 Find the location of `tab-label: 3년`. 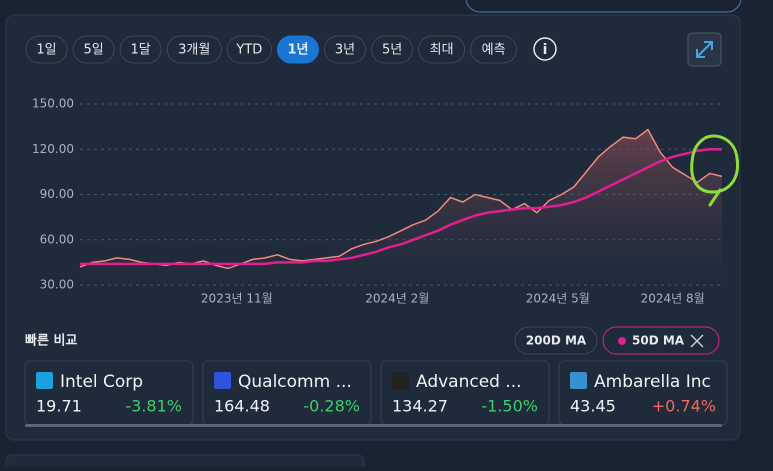

tab-label: 3년 is located at coordinates (345, 50).